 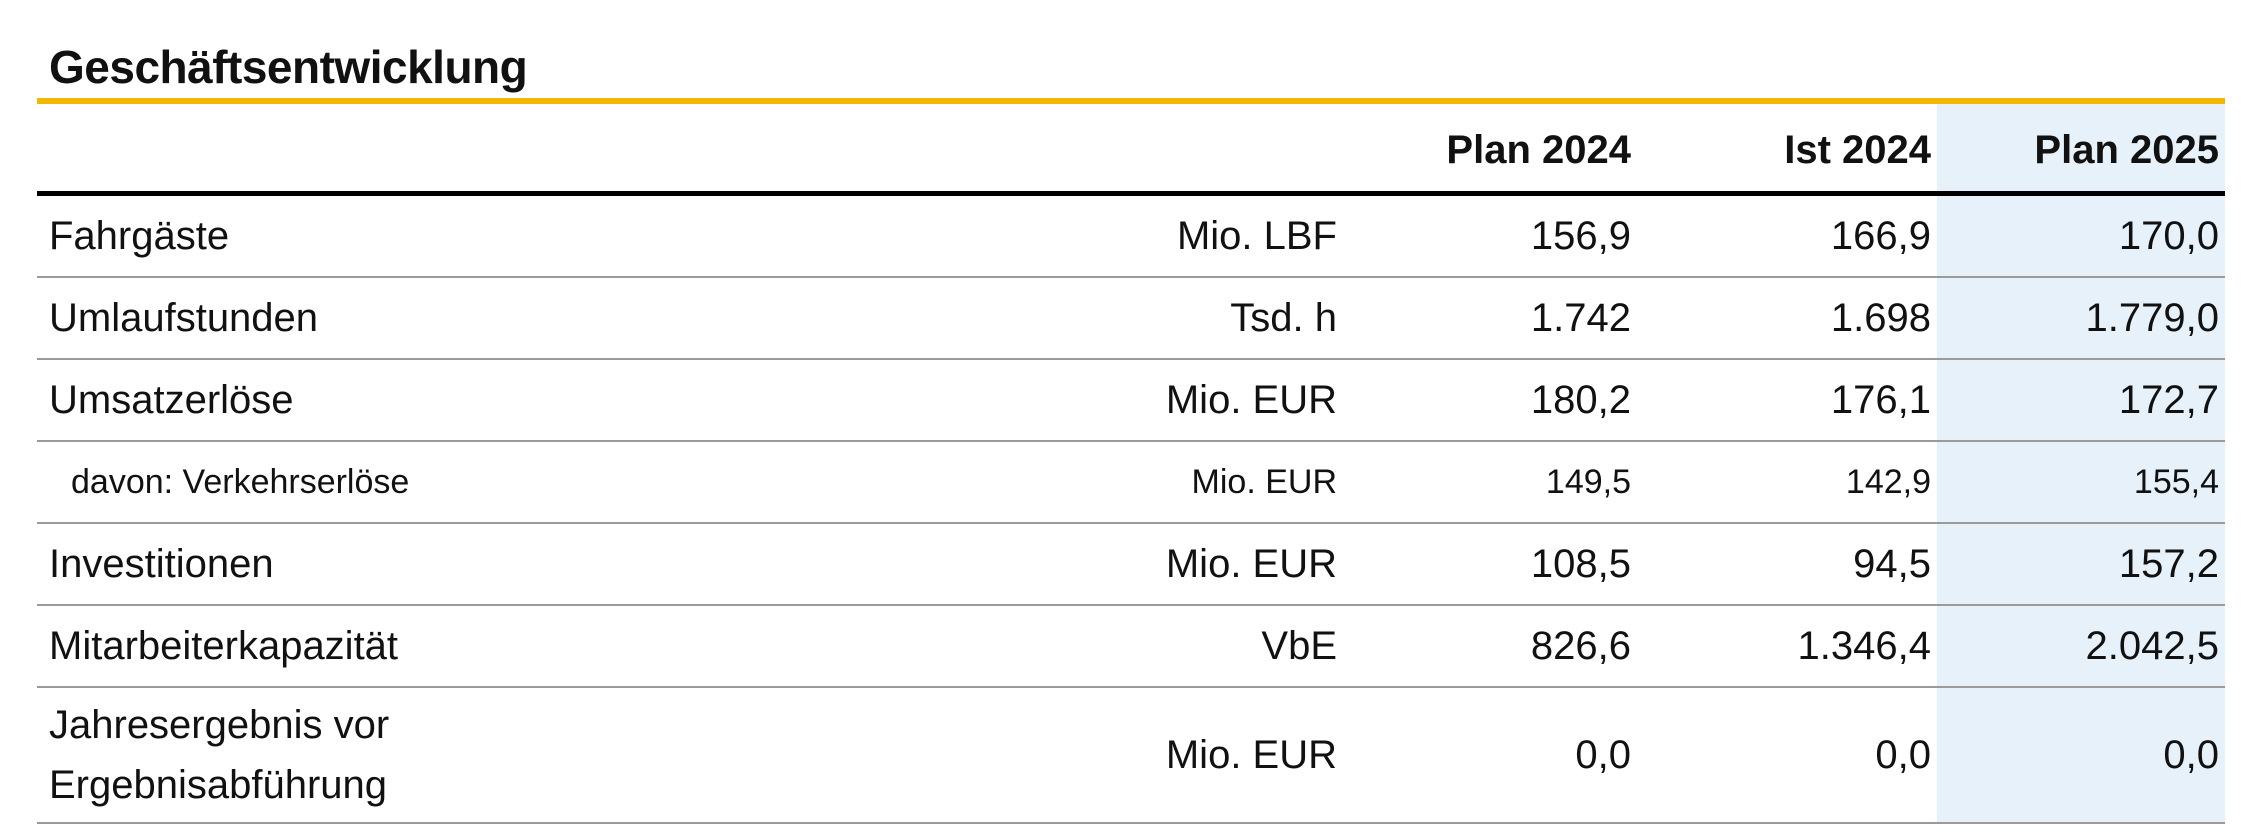 What do you see at coordinates (1487, 755) in the screenshot?
I see `value-plan-2024: 0,0` at bounding box center [1487, 755].